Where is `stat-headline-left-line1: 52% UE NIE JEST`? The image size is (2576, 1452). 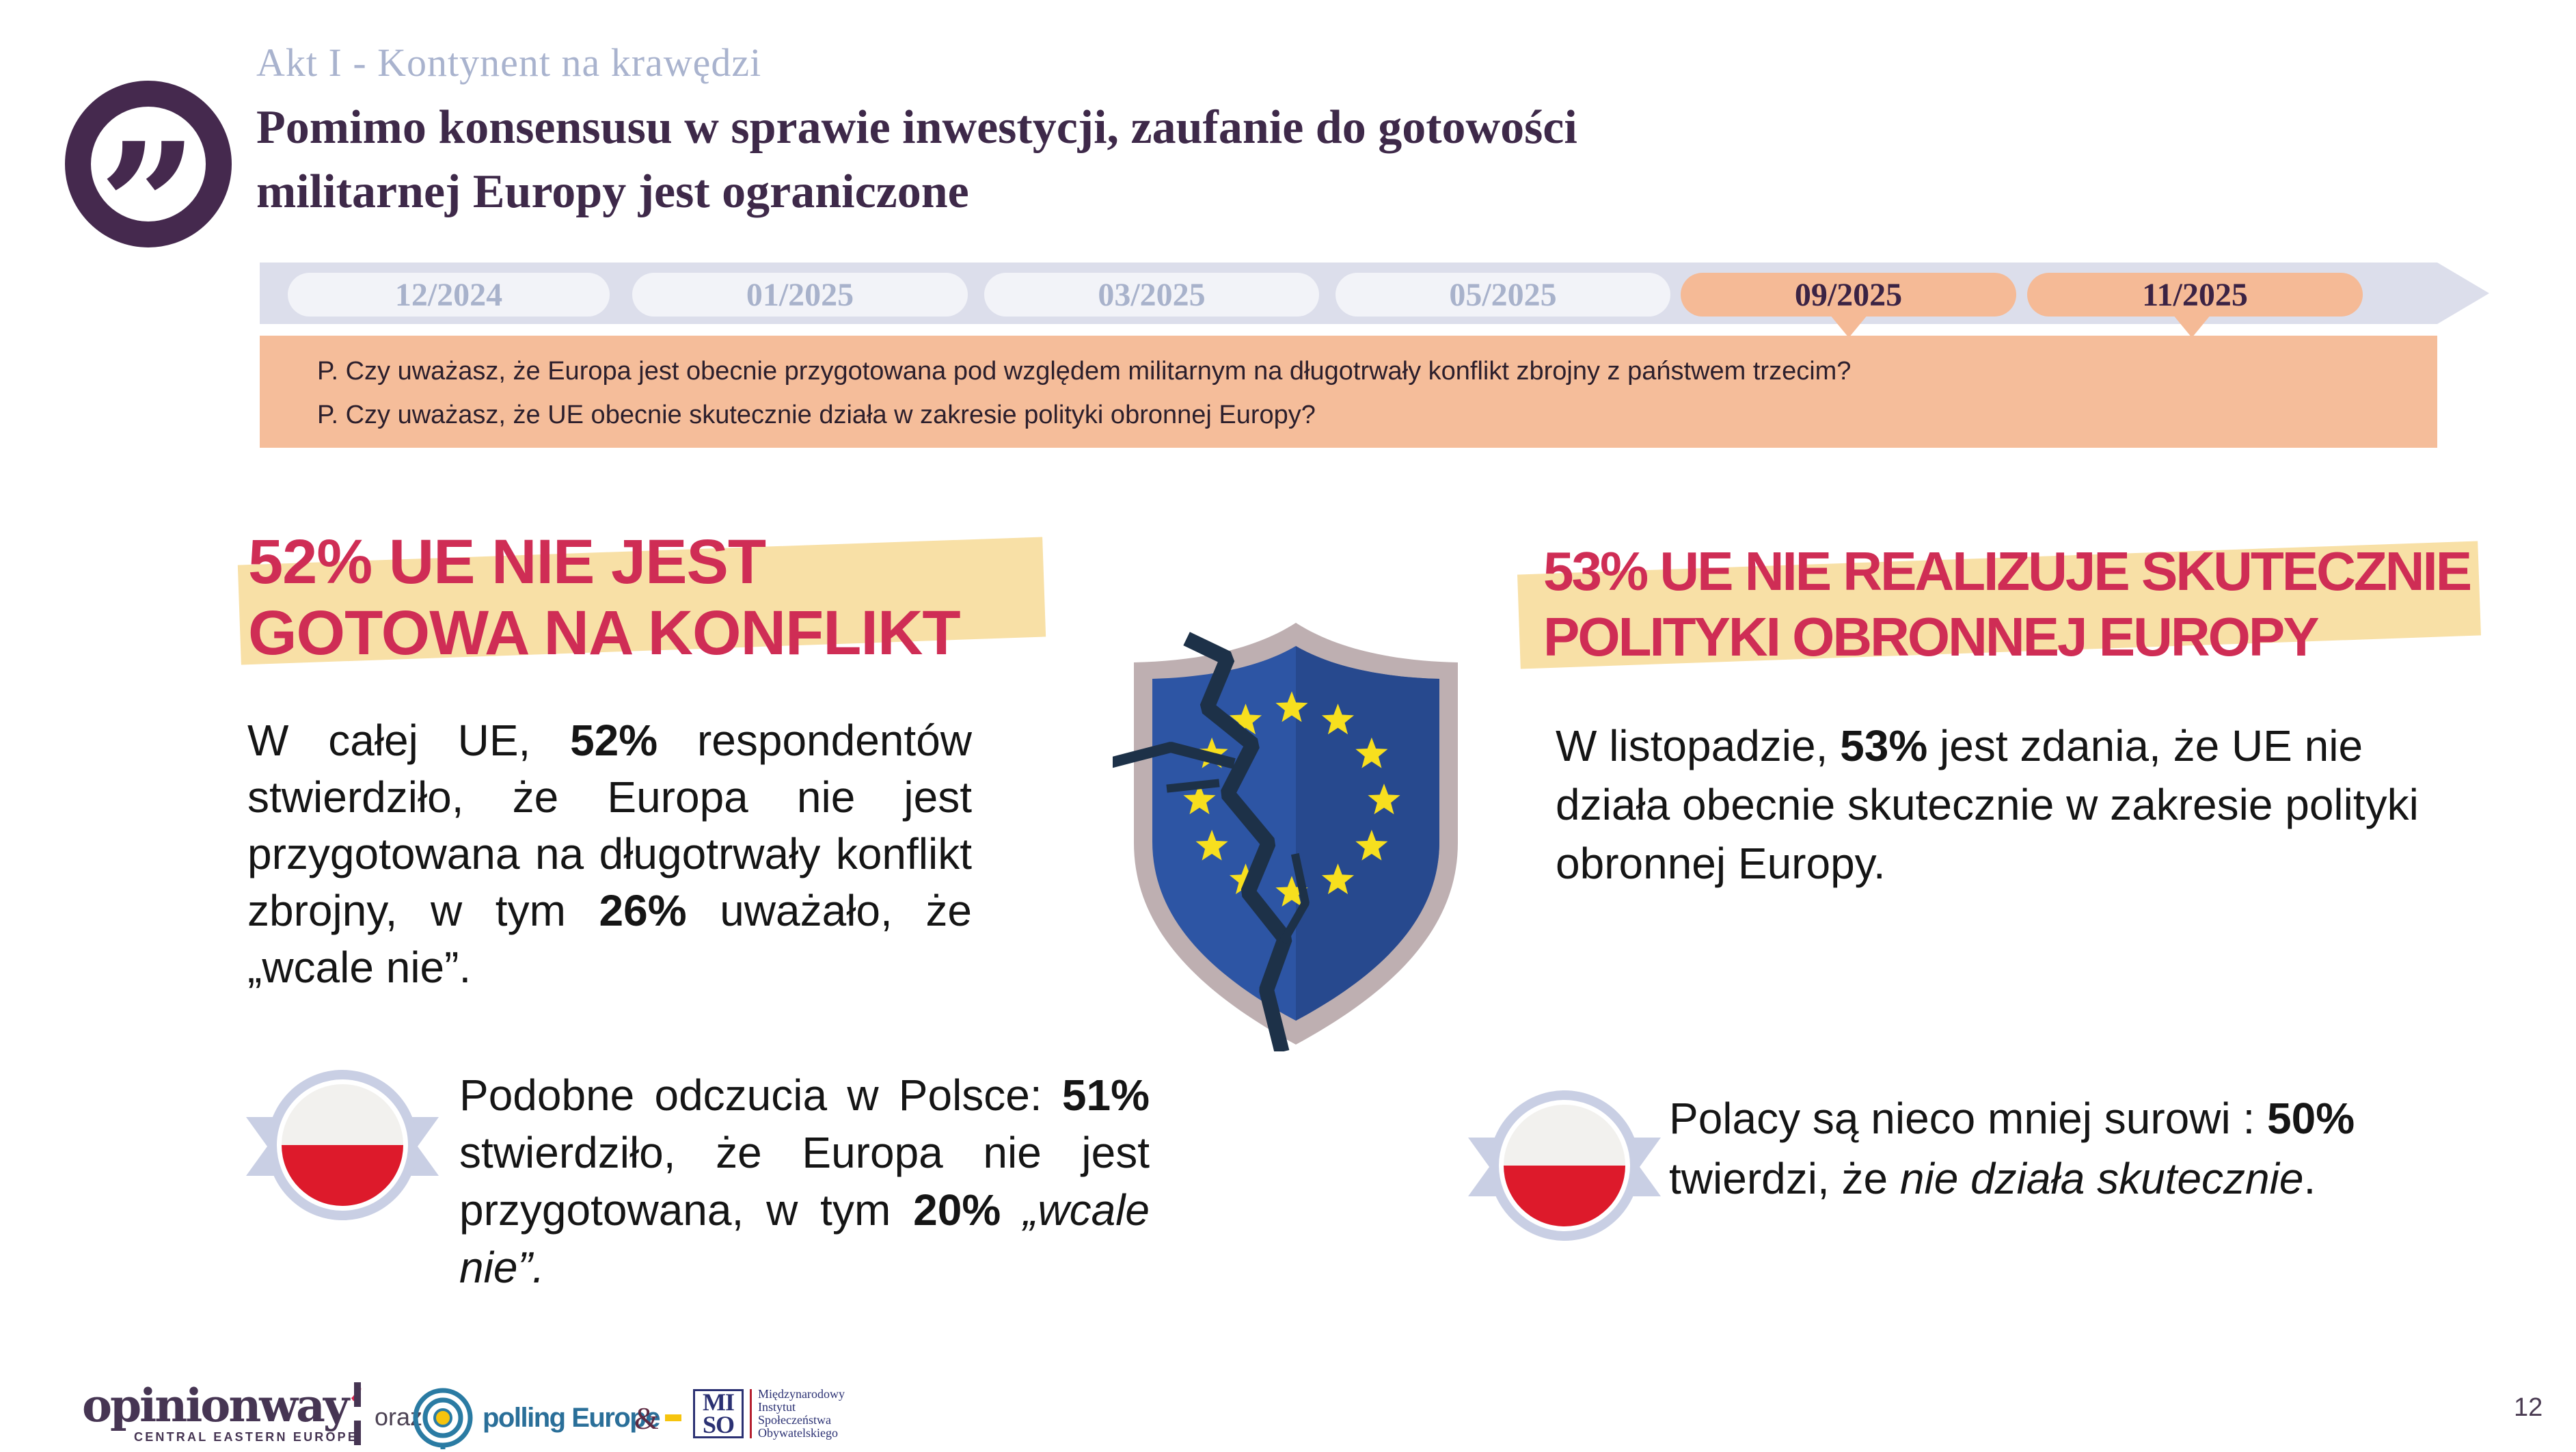
stat-headline-left-line1: 52% UE NIE JEST is located at coordinates (507, 562).